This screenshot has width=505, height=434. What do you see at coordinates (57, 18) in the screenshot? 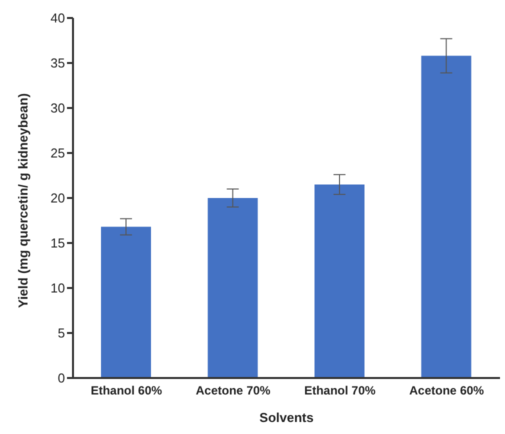
I see `y-tick-label: 40` at bounding box center [57, 18].